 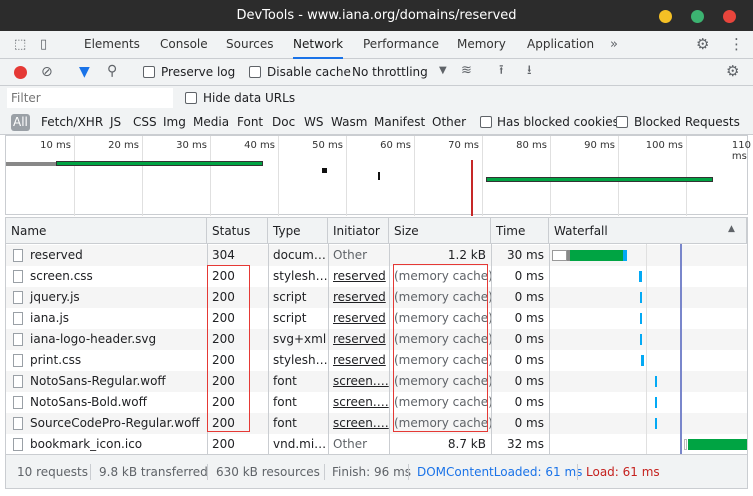 What do you see at coordinates (697, 16) in the screenshot?
I see `maximize-button` at bounding box center [697, 16].